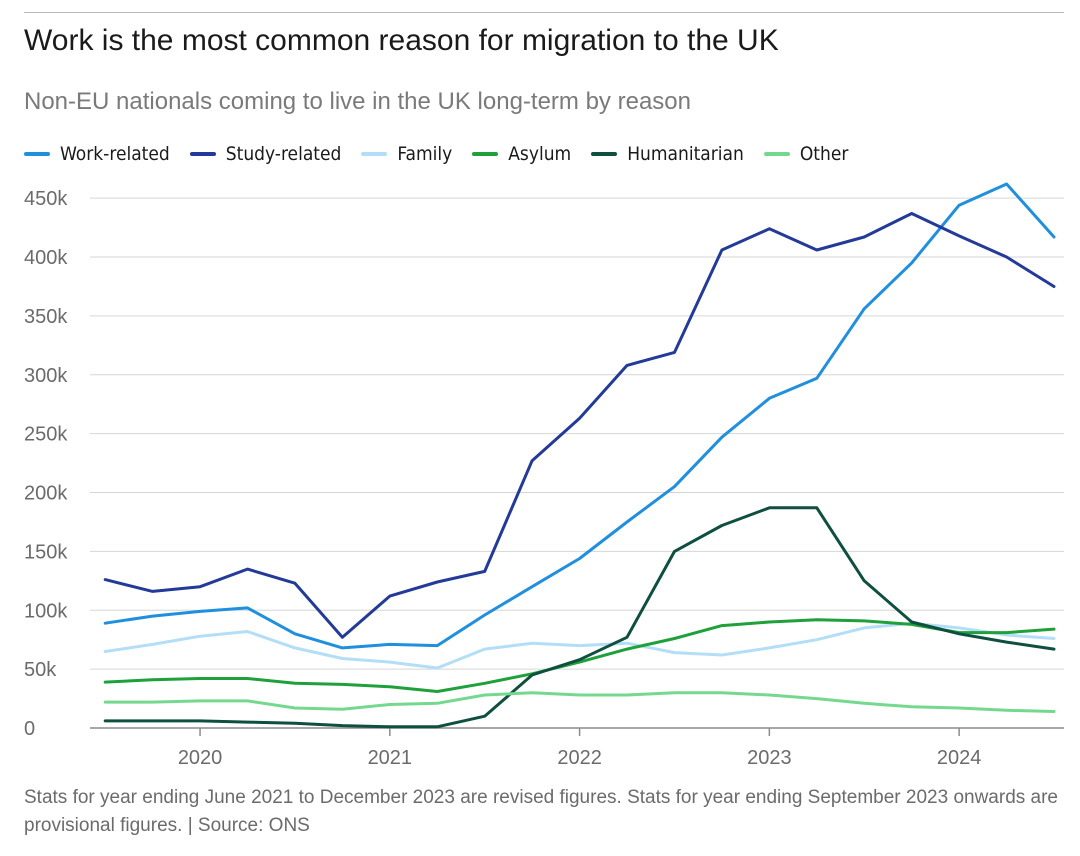 This screenshot has height=856, width=1080. What do you see at coordinates (40, 670) in the screenshot?
I see `y-tick-label: 50k` at bounding box center [40, 670].